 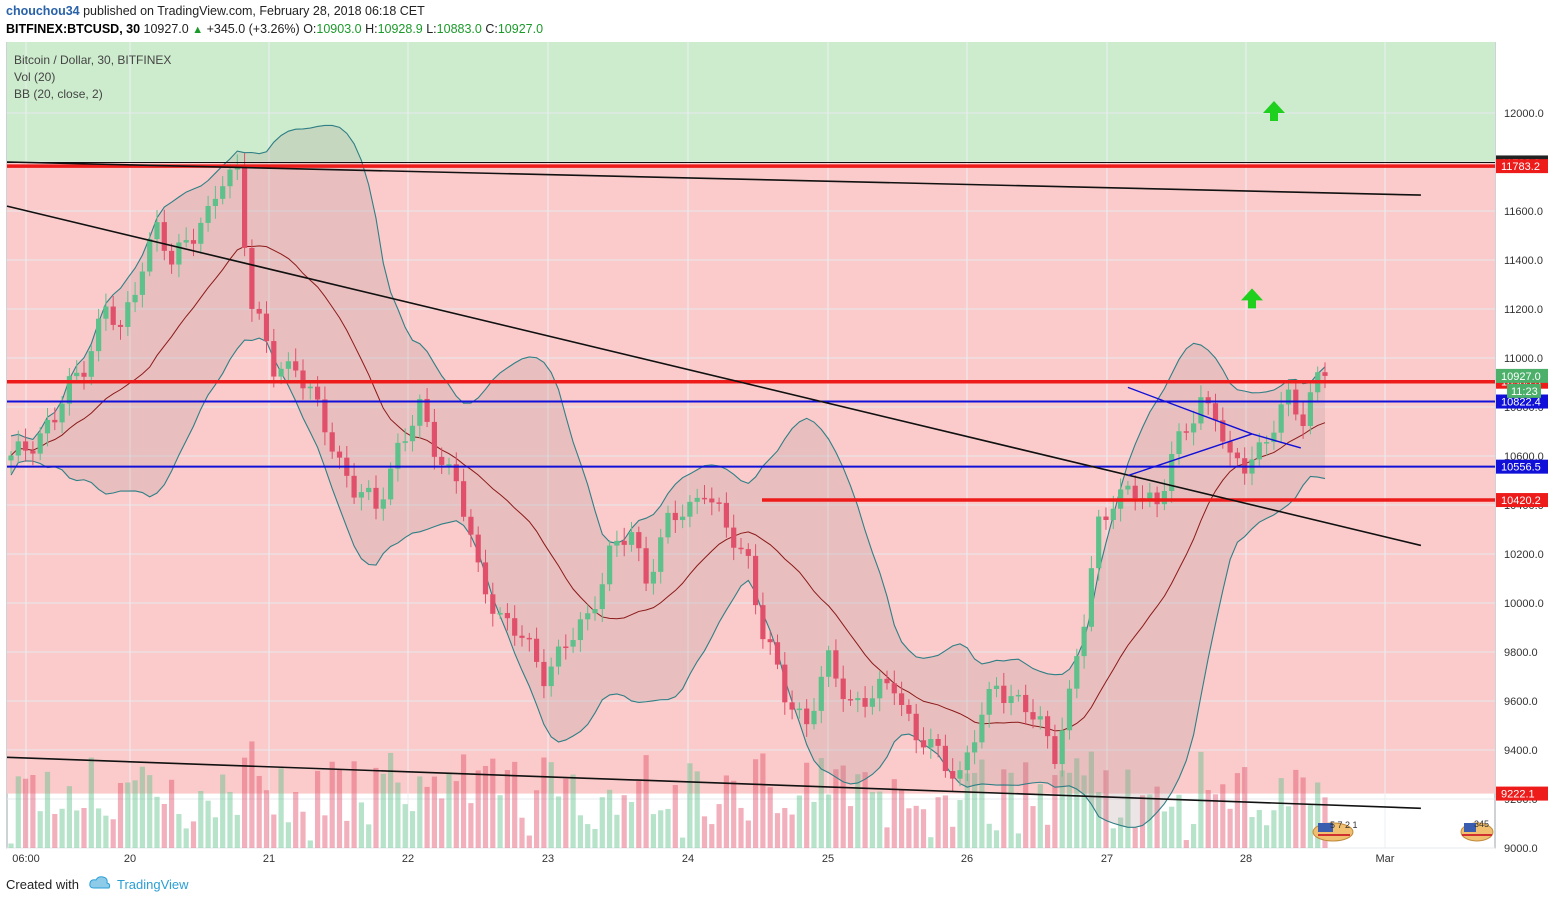 I want to click on us-flag-icon: 345, so click(x=1477, y=830).